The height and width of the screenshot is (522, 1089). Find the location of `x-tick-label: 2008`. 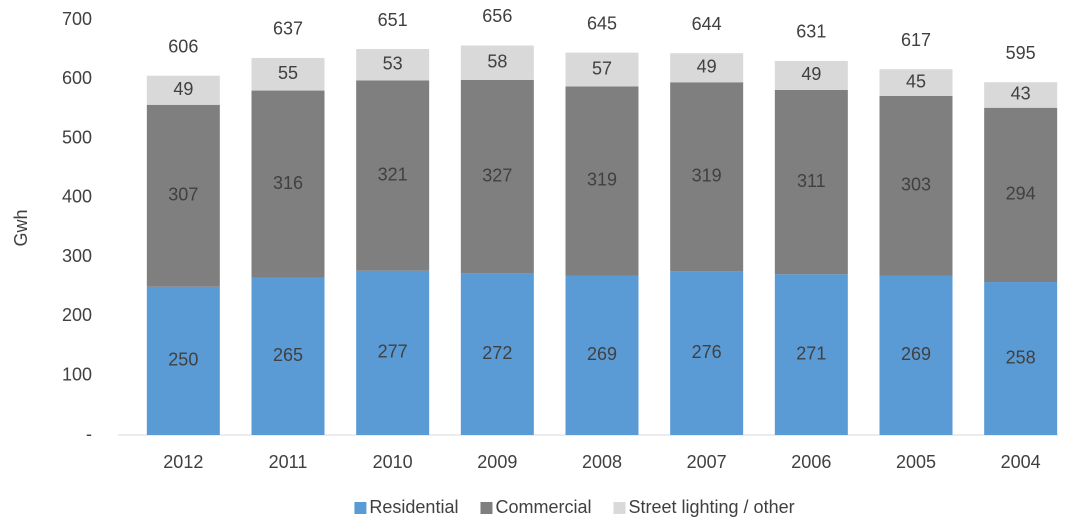

x-tick-label: 2008 is located at coordinates (602, 462).